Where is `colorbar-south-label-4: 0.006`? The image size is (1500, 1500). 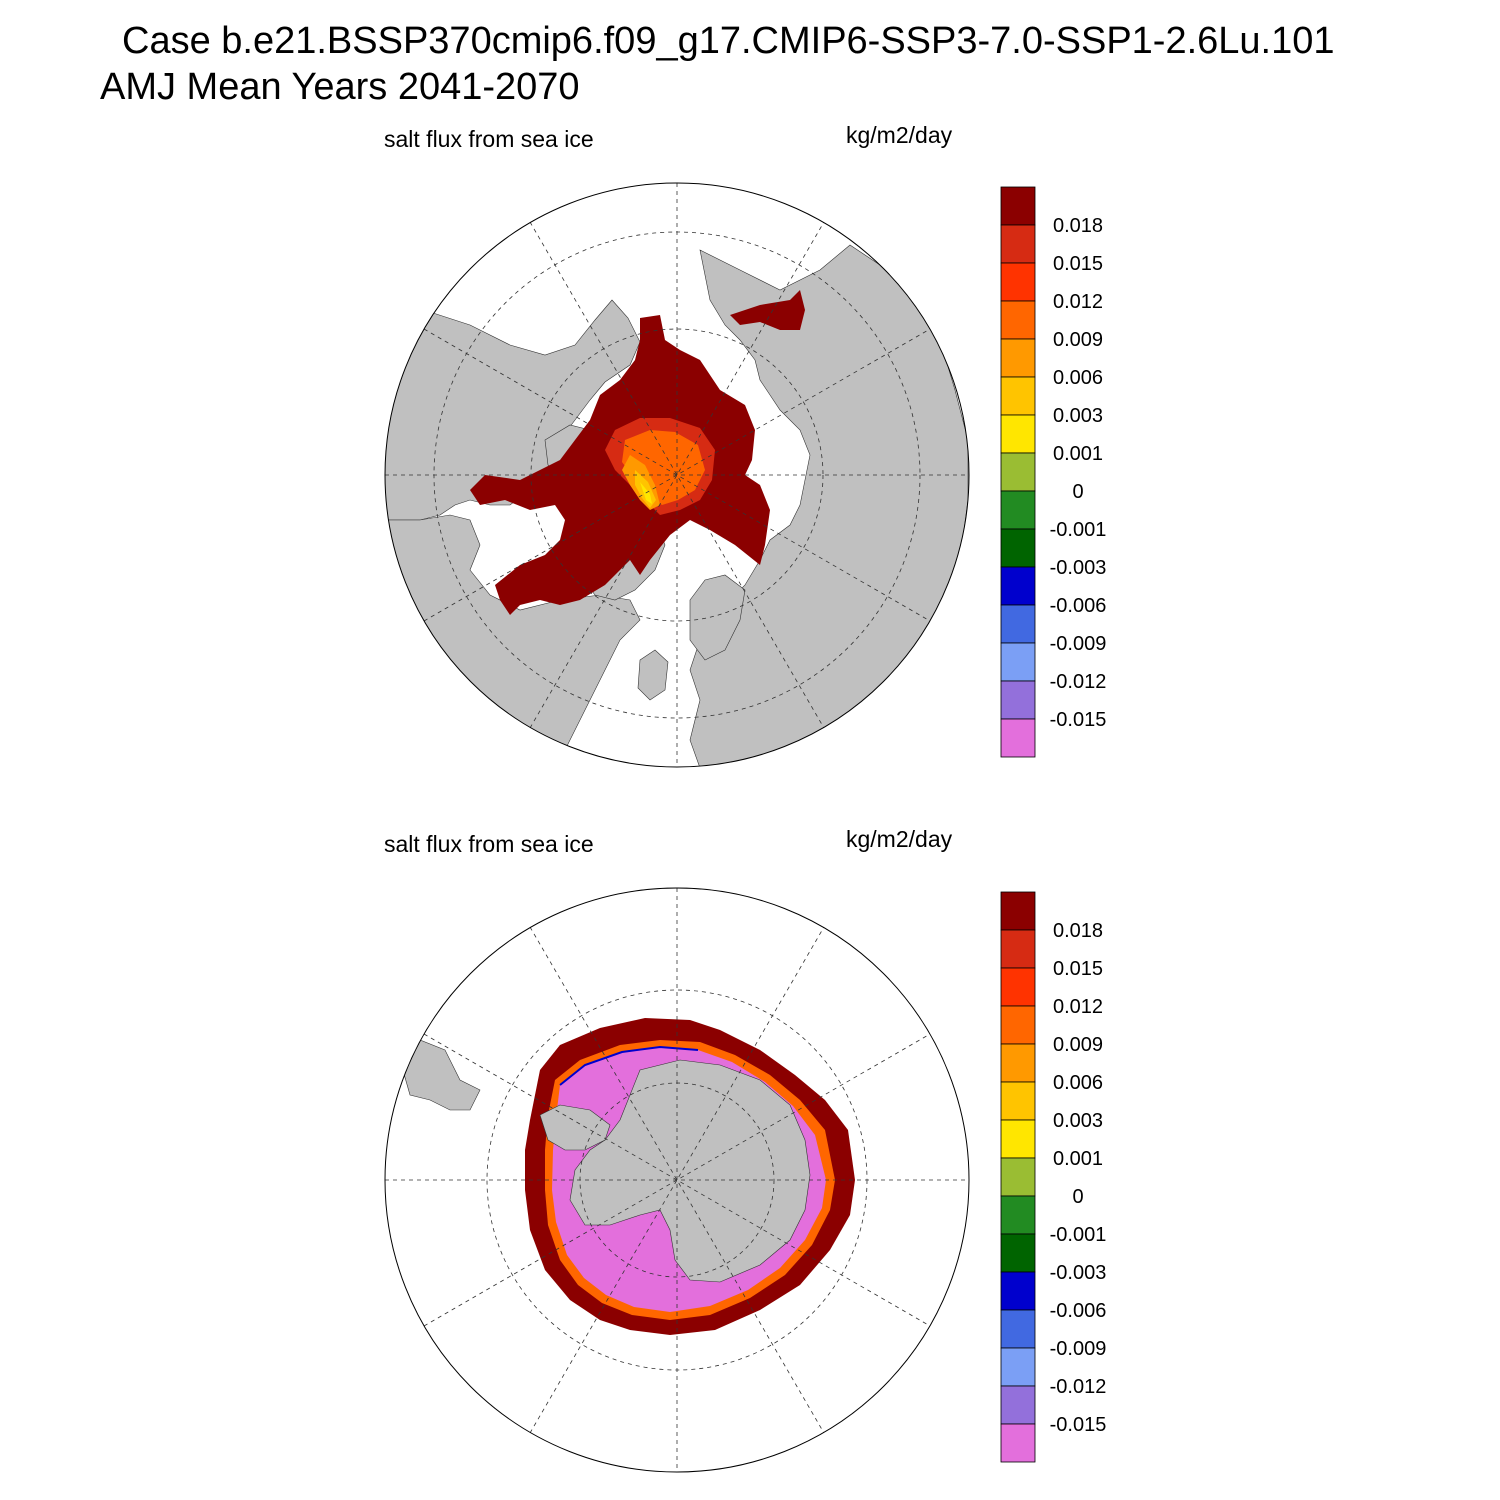 colorbar-south-label-4: 0.006 is located at coordinates (1078, 1083).